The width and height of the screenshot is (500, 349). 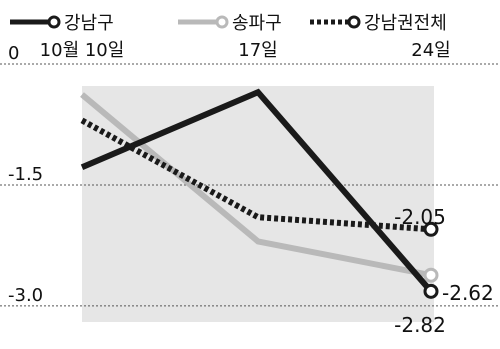 I want to click on series-end-markers, so click(x=431, y=260).